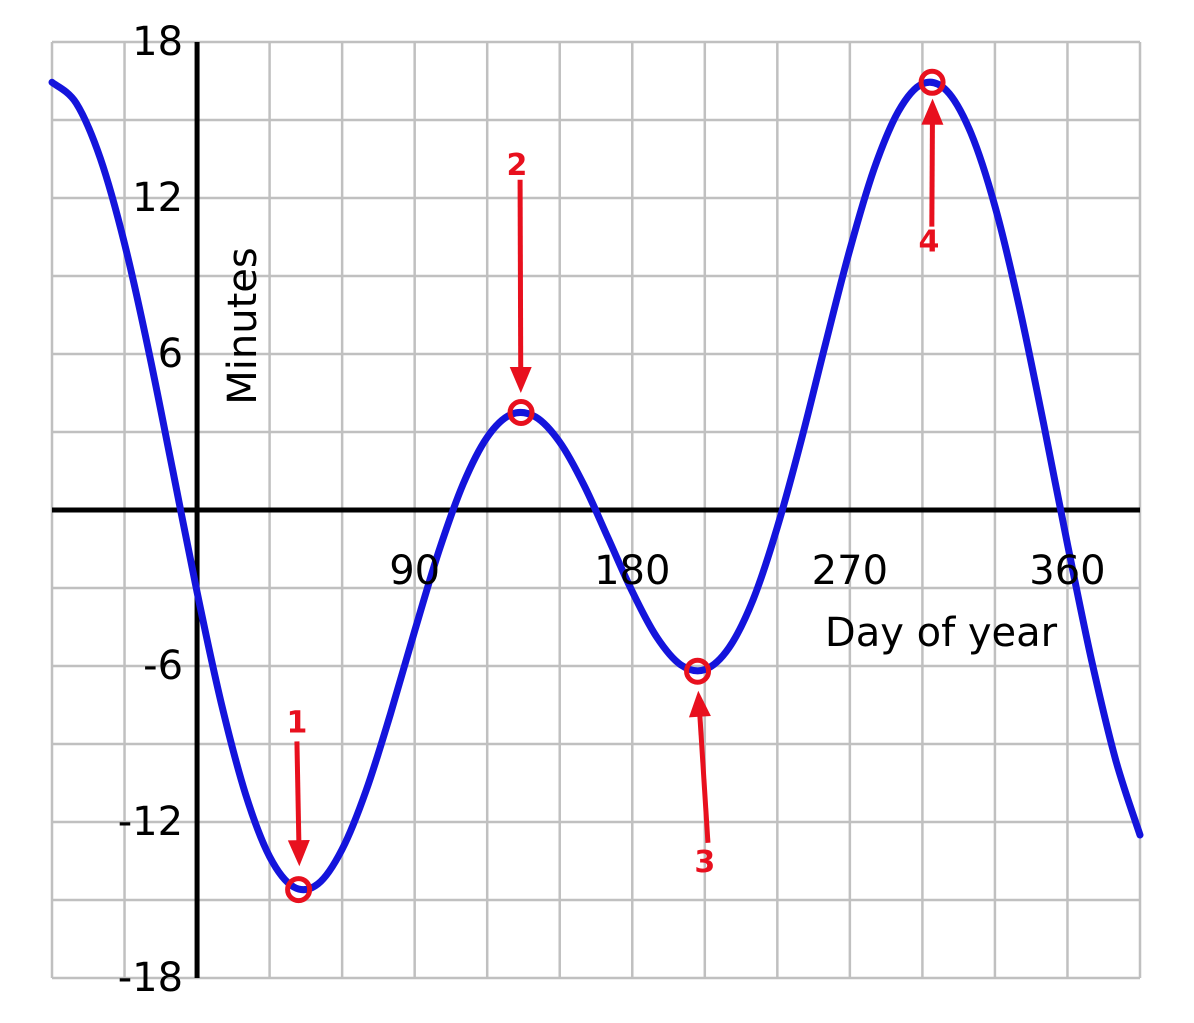  Describe the element at coordinates (243, 325) in the screenshot. I see `y-axis-title: Minutes` at that location.